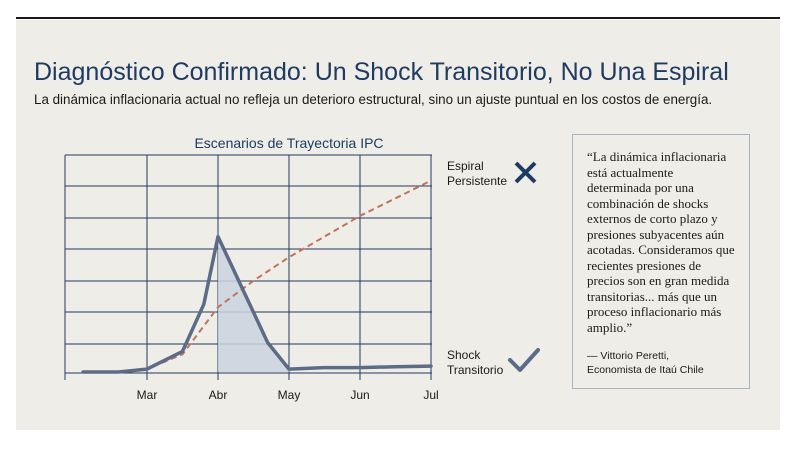  What do you see at coordinates (477, 181) in the screenshot?
I see `series-label-espiral-persistente-line-b: Persistente` at bounding box center [477, 181].